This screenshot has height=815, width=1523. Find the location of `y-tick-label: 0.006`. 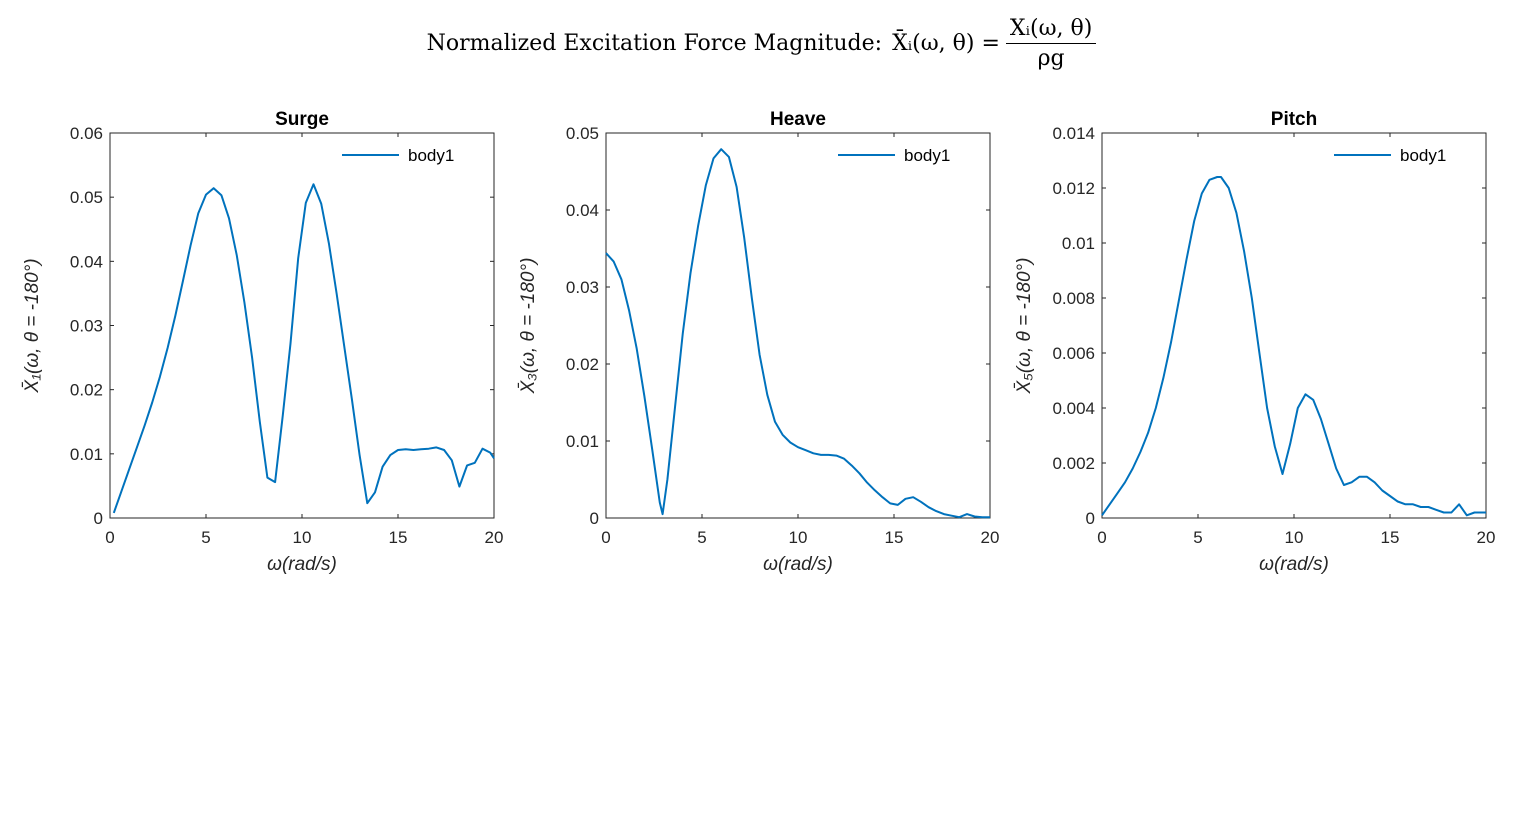

y-tick-label: 0.006 is located at coordinates (1073, 353).